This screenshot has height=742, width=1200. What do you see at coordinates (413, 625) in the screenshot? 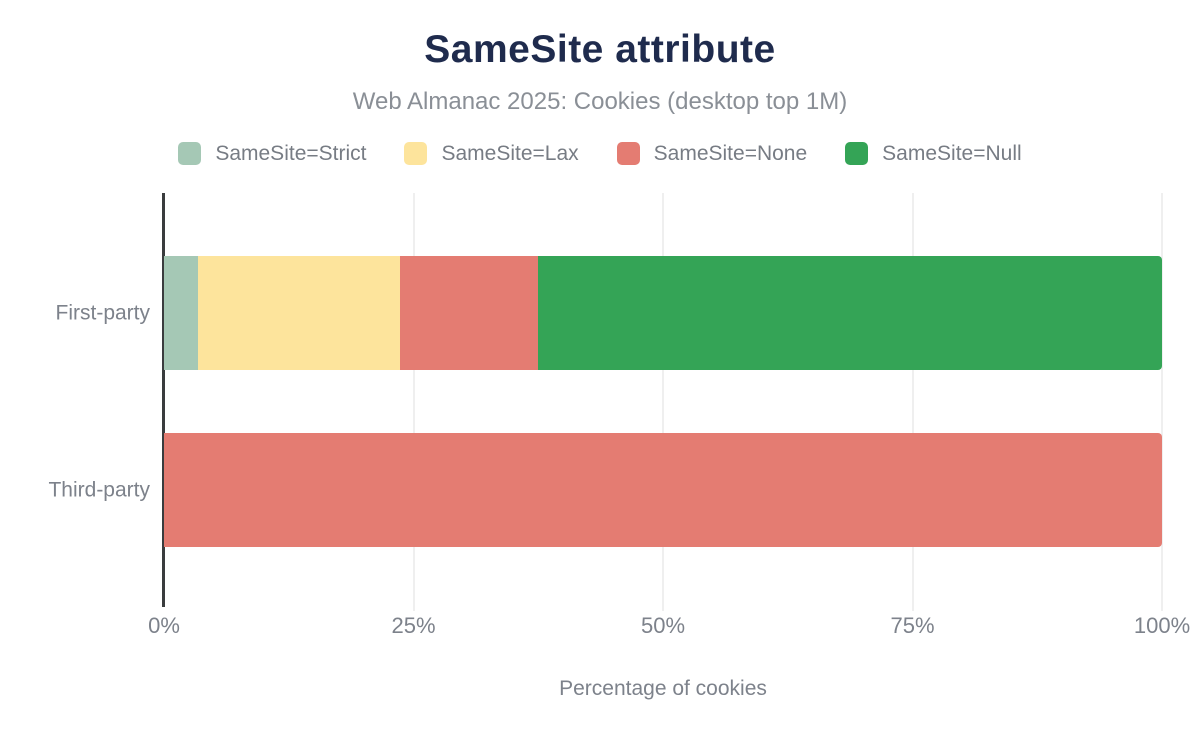
I see `x-tick-label: 25%` at bounding box center [413, 625].